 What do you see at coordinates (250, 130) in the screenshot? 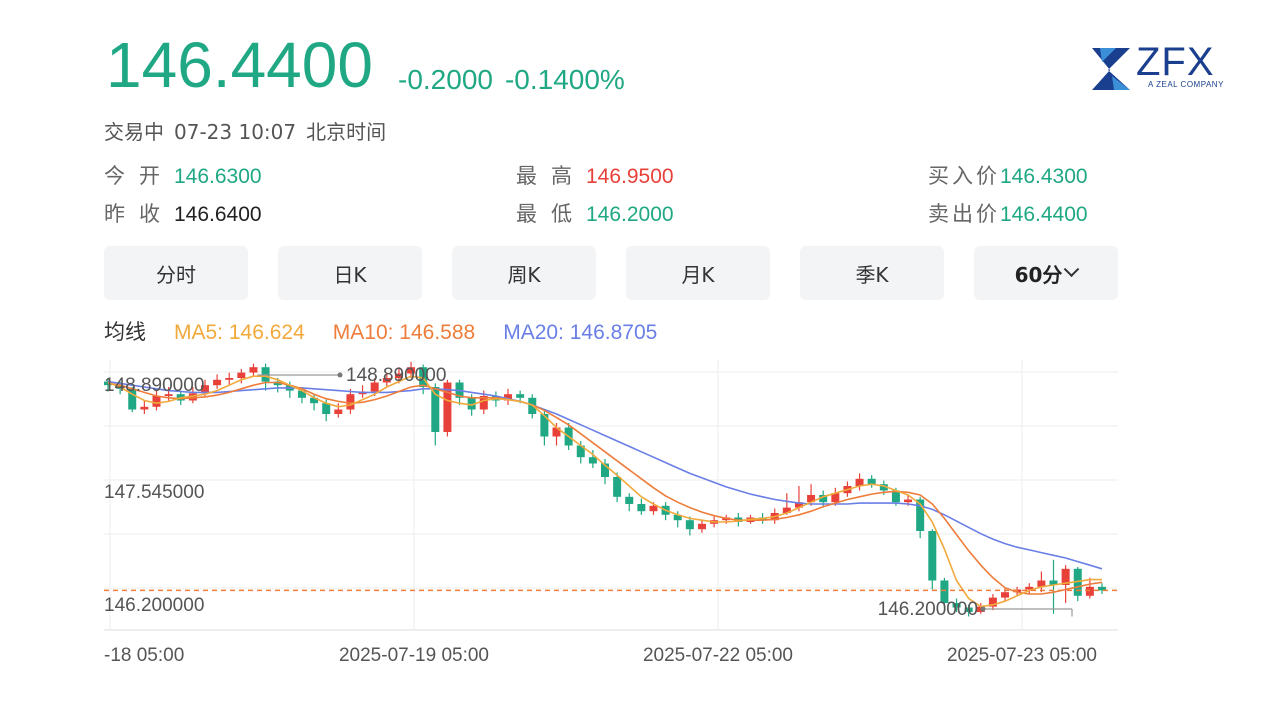
I see `trading-status: 交易中 07-23 10:07 北京时间` at bounding box center [250, 130].